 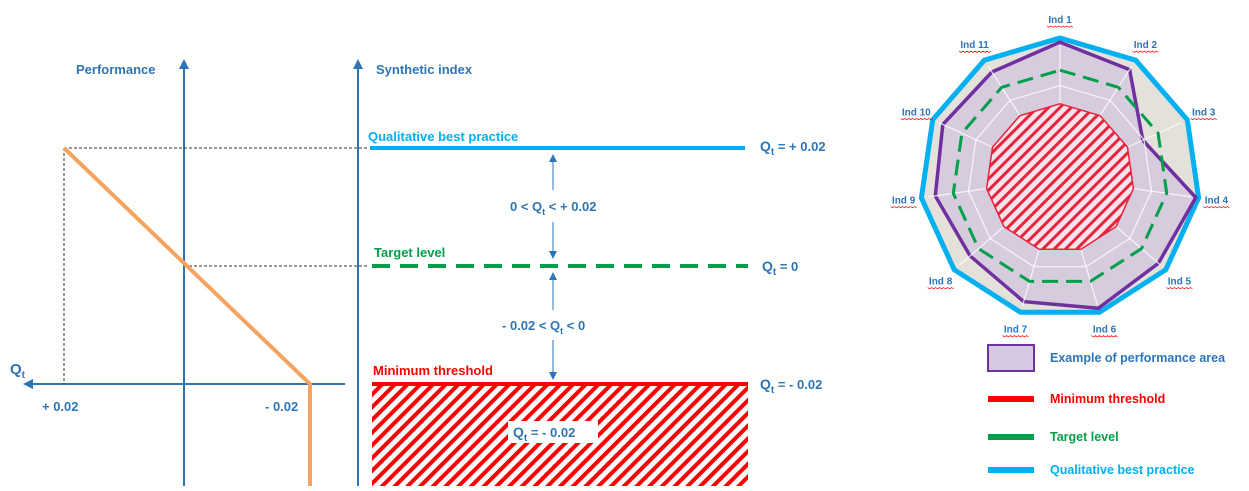 I want to click on hatch-qt-label: Qt = - 0.02, so click(x=544, y=434).